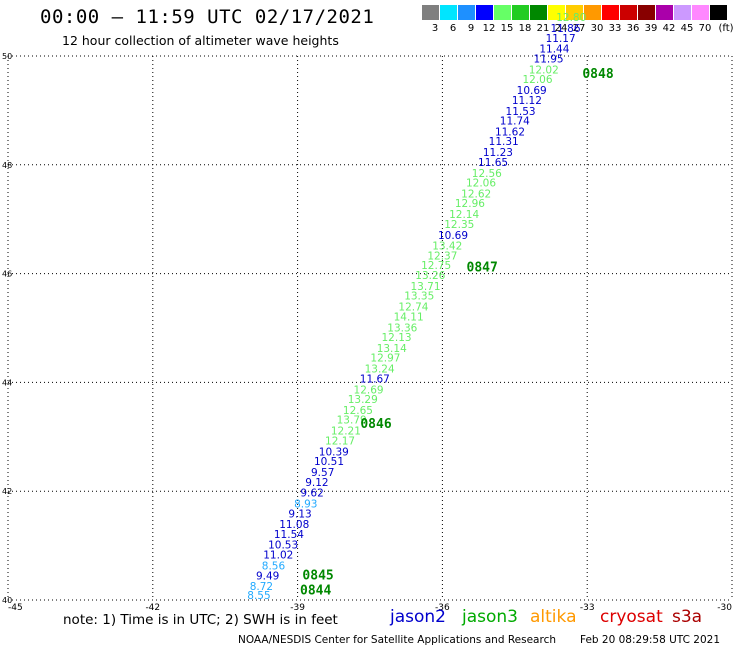 Image resolution: width=740 pixels, height=650 pixels. I want to click on color-scale-unit: (ft), so click(726, 28).